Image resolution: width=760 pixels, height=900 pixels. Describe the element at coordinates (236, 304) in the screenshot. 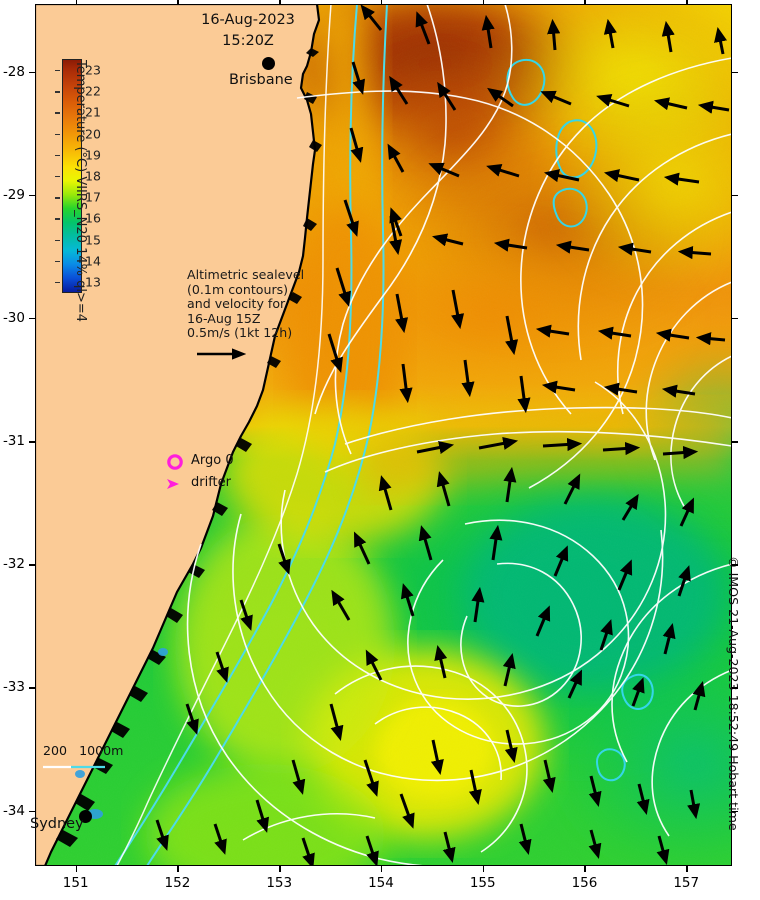

I see `altimetry-line-3: and velocity for` at that location.